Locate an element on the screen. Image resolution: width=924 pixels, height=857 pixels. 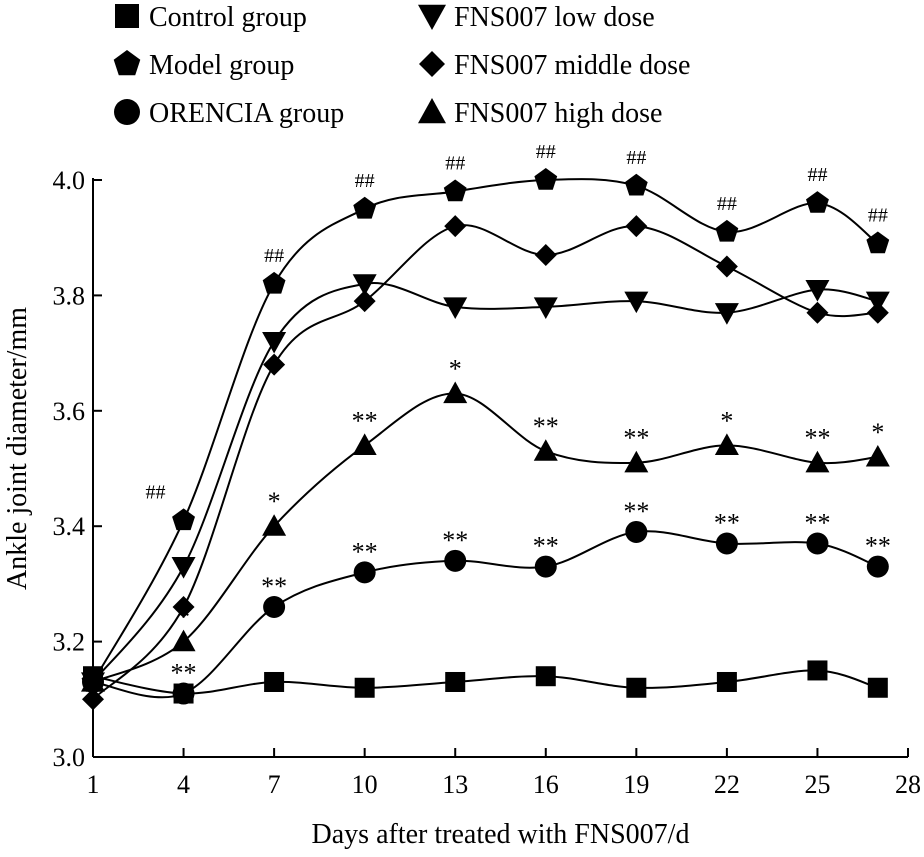
x-tick-label: 13 is located at coordinates (455, 784).